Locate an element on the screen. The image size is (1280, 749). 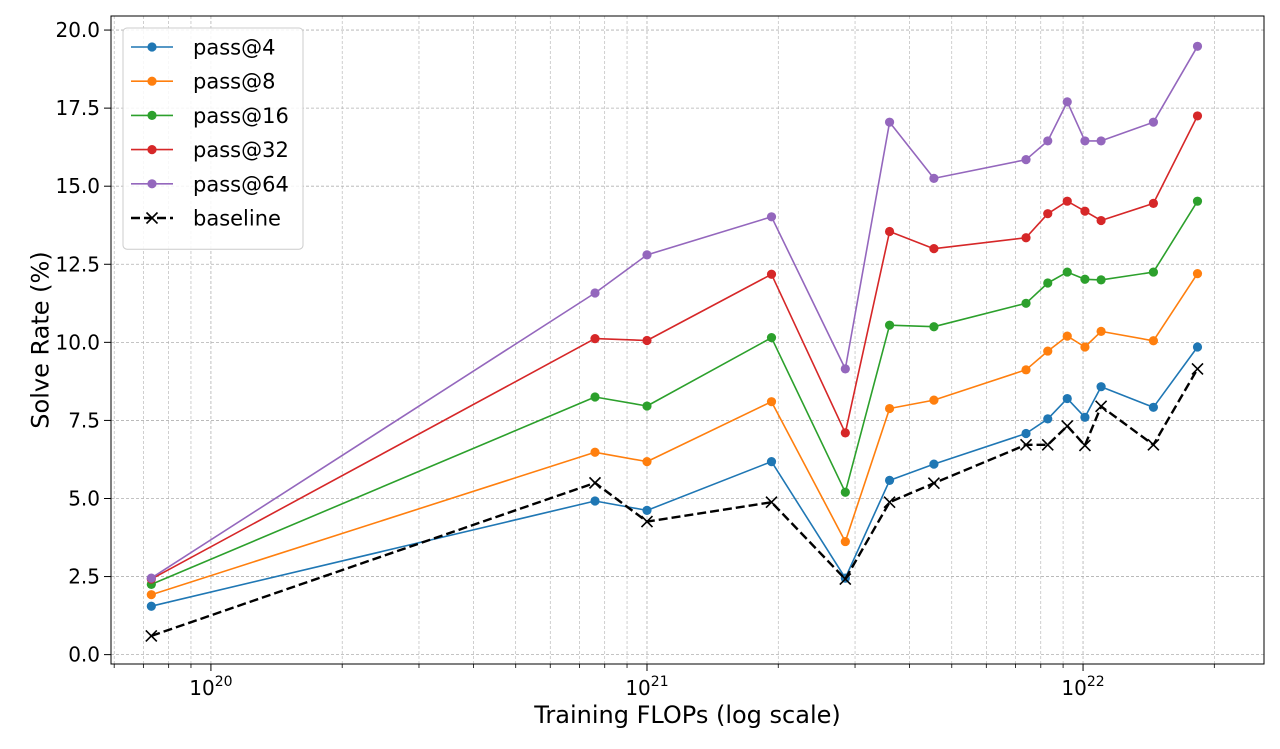
legend-item: pass@64 is located at coordinates (210, 184).